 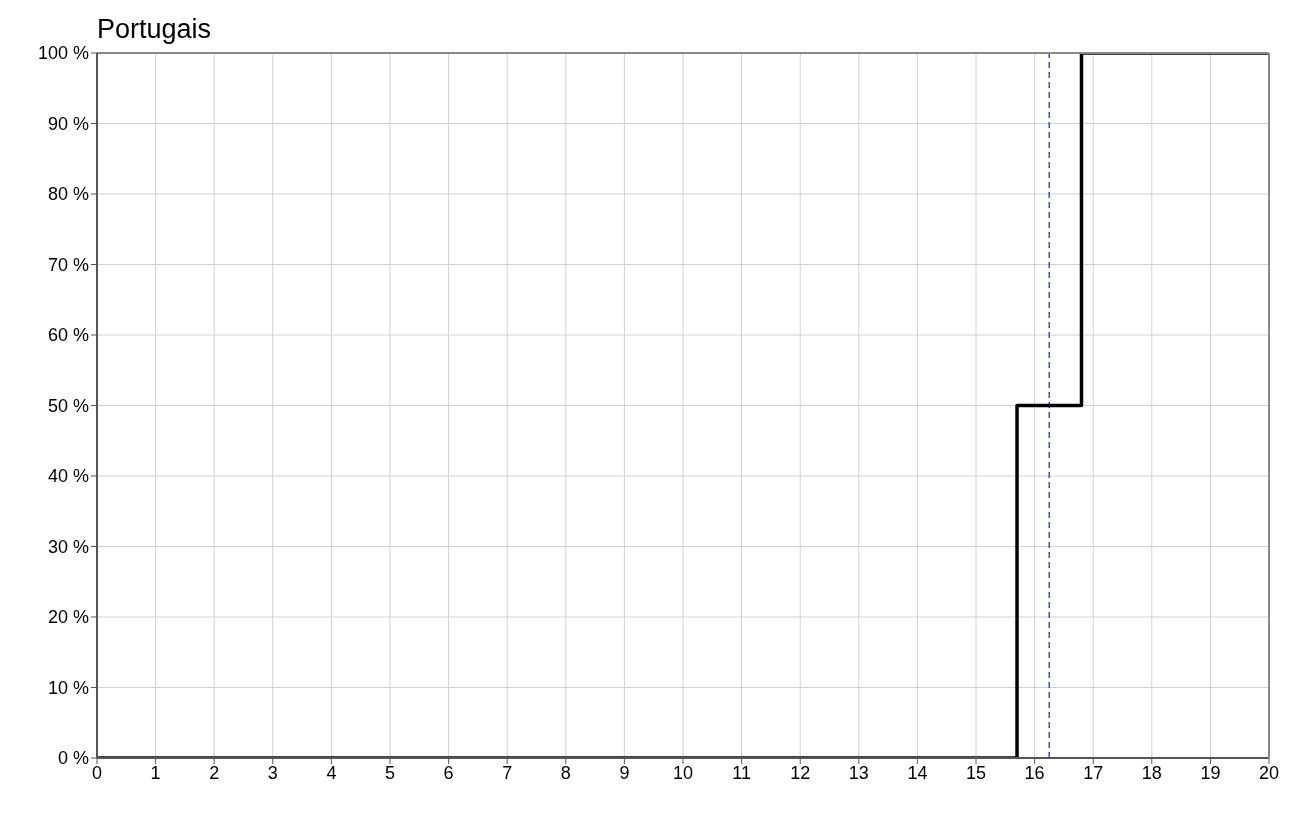 What do you see at coordinates (390, 772) in the screenshot?
I see `x-tick-label: 5` at bounding box center [390, 772].